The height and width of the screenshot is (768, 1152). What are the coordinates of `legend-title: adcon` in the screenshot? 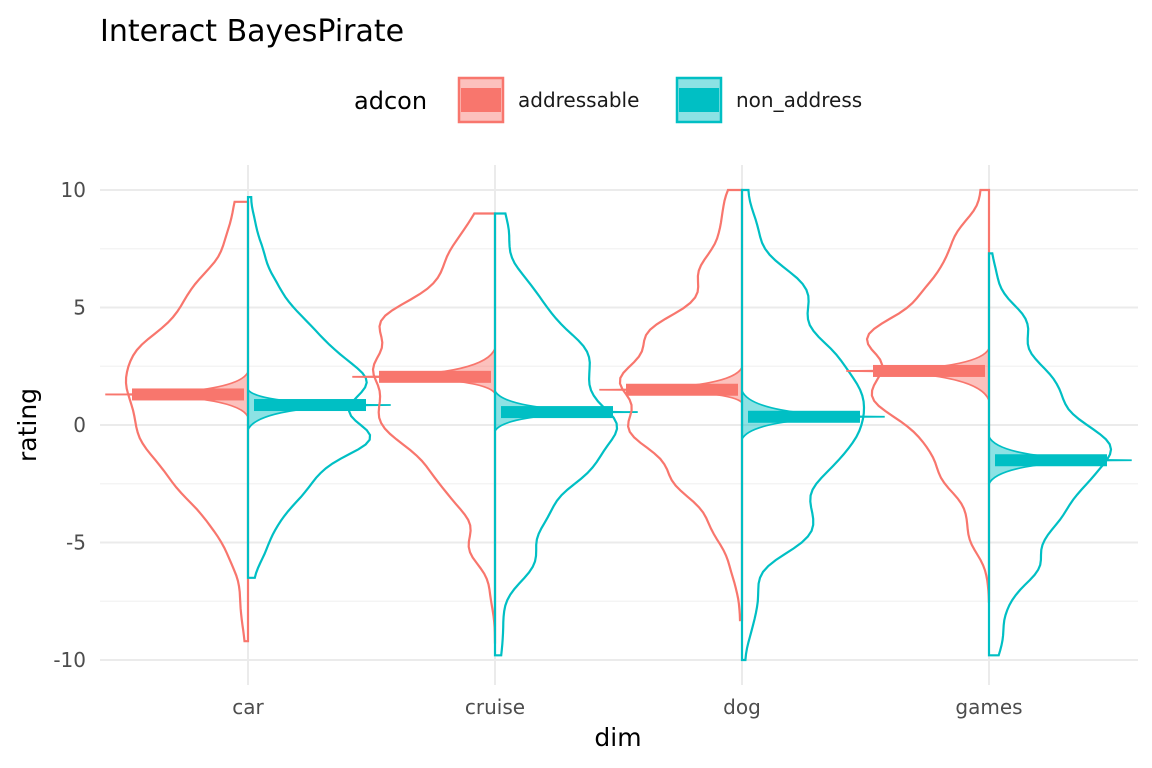 It's located at (390, 101).